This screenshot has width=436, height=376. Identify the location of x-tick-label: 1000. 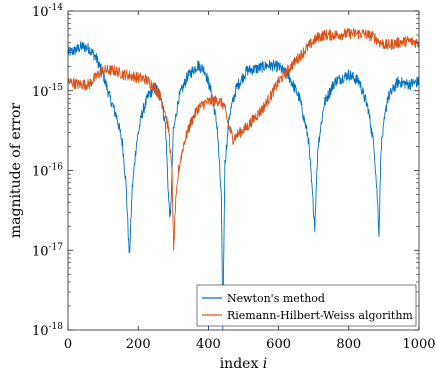
(418, 344).